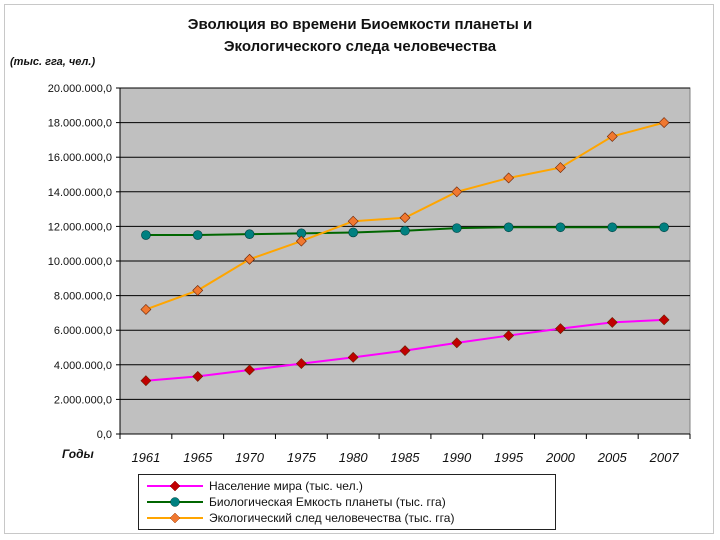 Image resolution: width=720 pixels, height=540 pixels. I want to click on y-tick-label: 18.000.000,0, so click(80, 124).